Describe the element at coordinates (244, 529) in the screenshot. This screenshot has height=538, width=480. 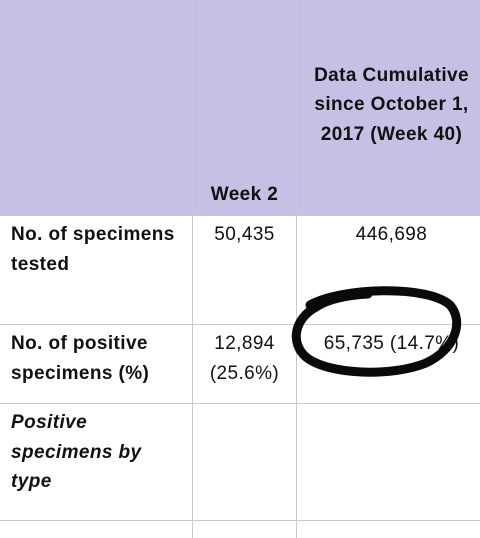
I see `week-value-influenza-a: 10,622 (82.4%)` at that location.